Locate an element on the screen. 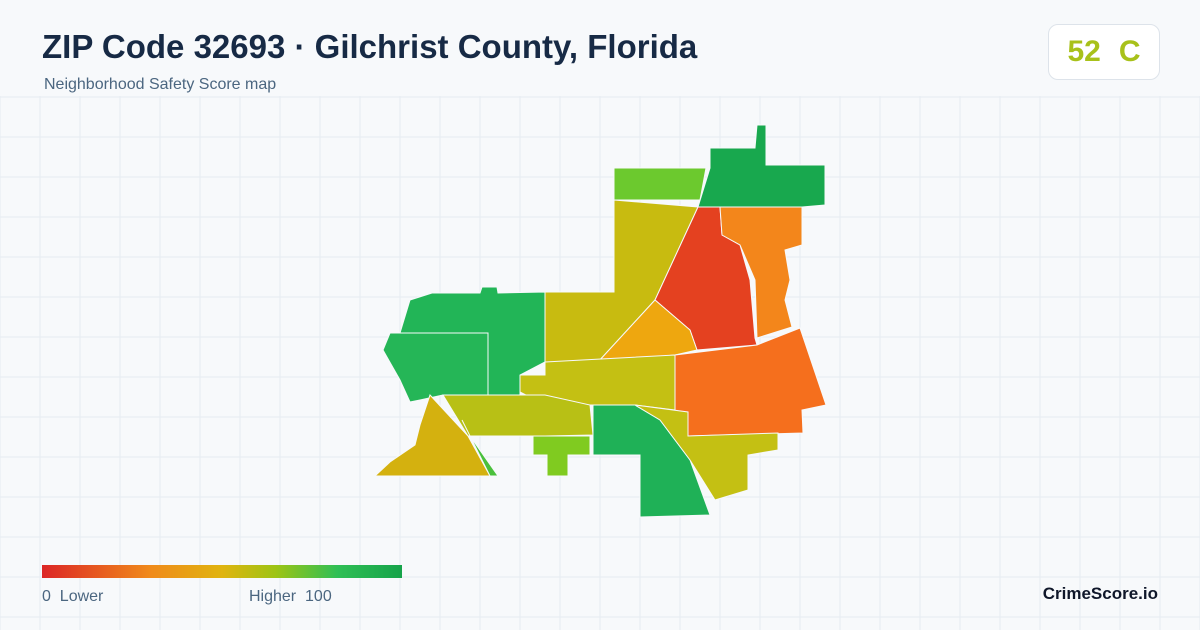  legend-max-label: Higher is located at coordinates (273, 596).